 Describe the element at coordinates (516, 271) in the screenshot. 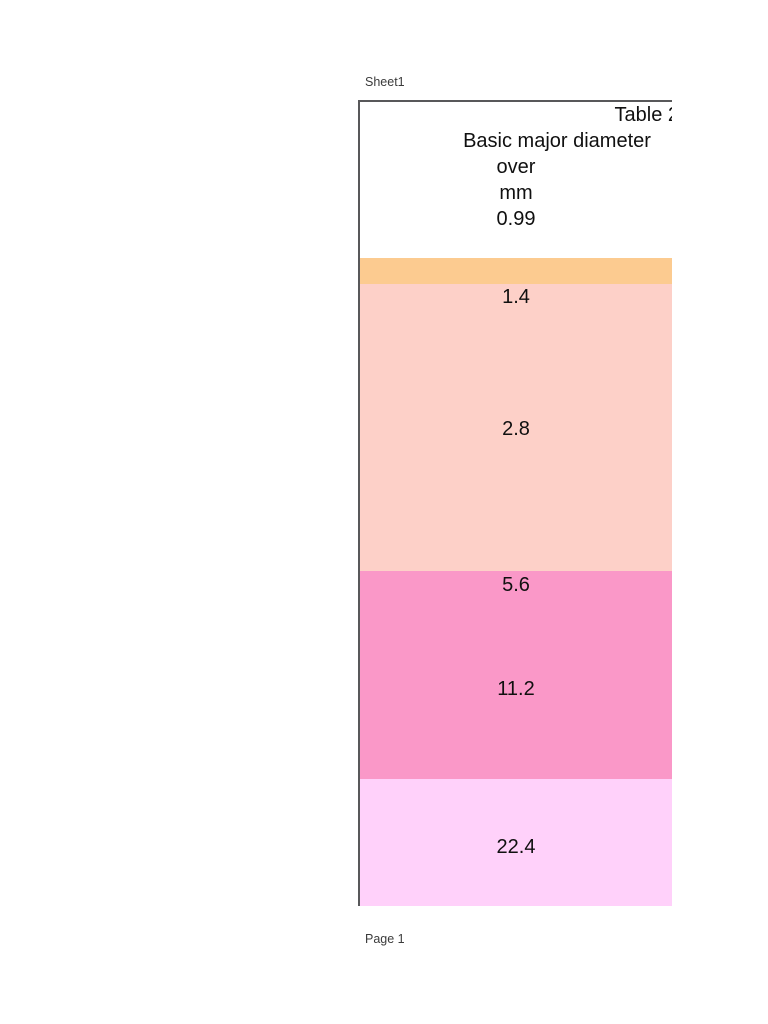

I see `row-band-orange` at that location.